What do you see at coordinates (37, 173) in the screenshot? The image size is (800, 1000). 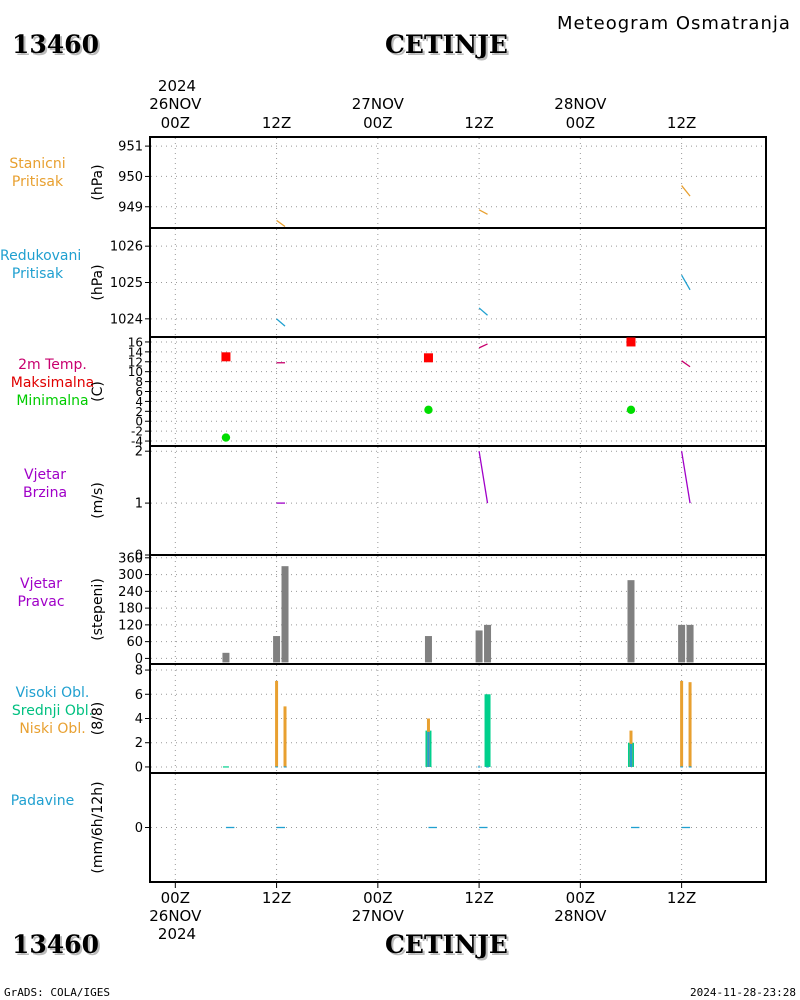 I see `station-pressure-label: Stanicni Pritisak` at bounding box center [37, 173].